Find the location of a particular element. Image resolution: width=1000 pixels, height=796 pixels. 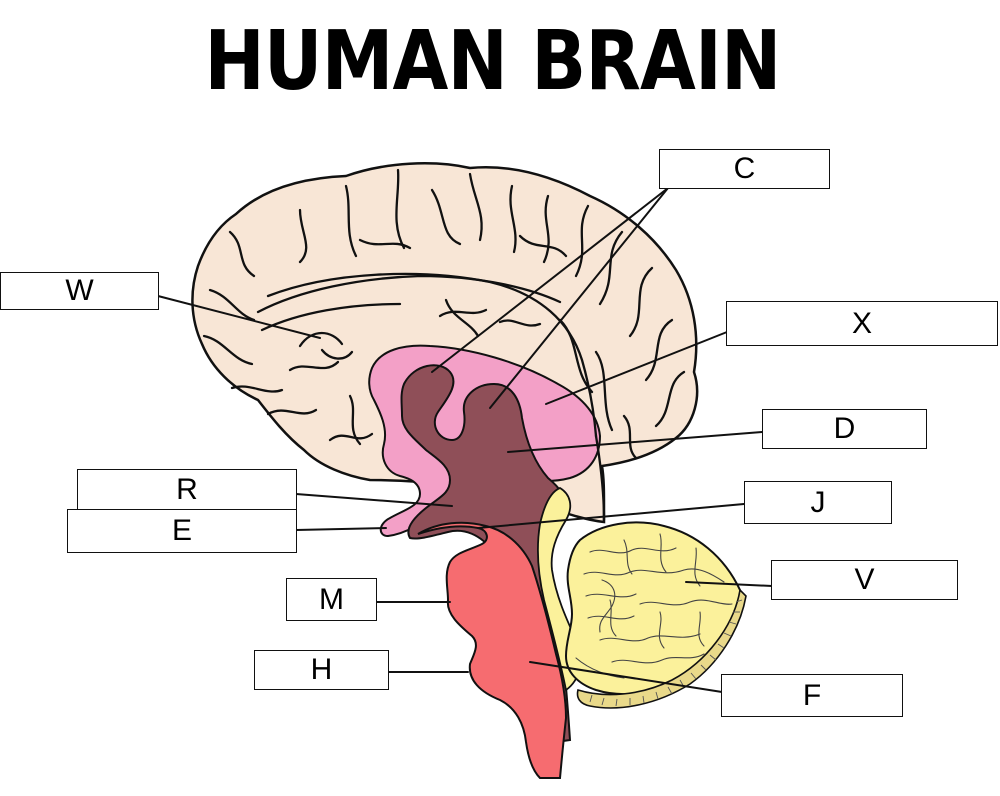

label-box-d: D is located at coordinates (844, 429).